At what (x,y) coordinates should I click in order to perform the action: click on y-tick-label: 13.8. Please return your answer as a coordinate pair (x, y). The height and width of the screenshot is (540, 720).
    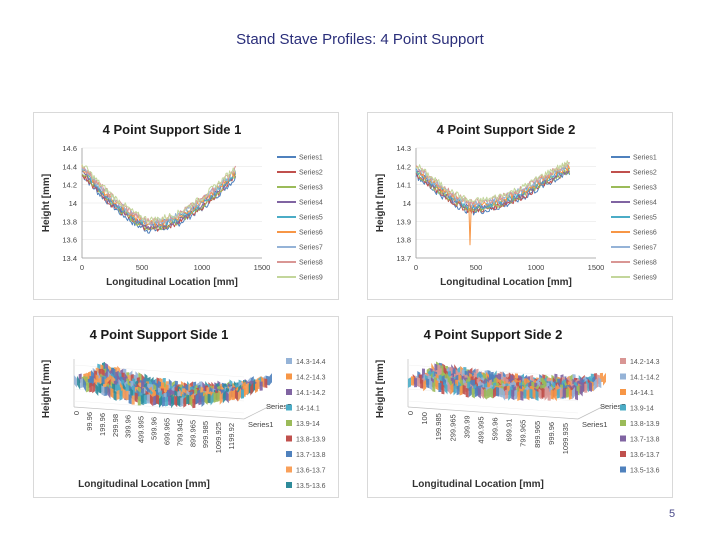
    Looking at the image, I should click on (403, 240).